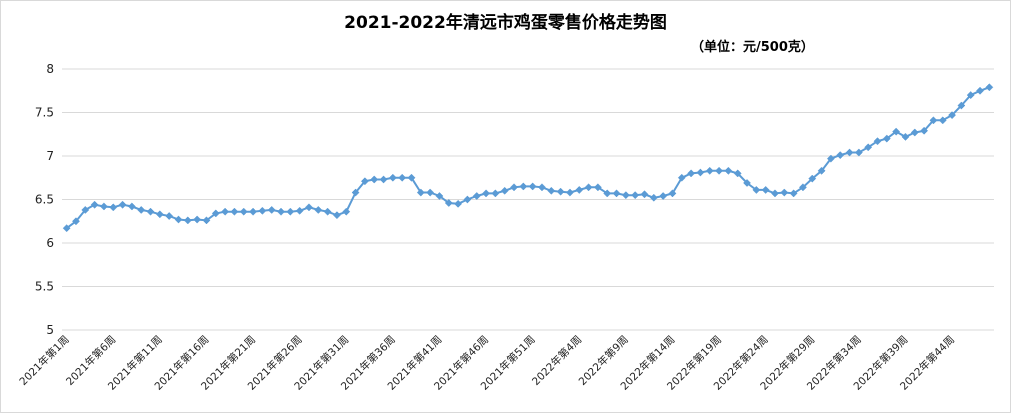 The width and height of the screenshot is (1011, 413). What do you see at coordinates (44, 287) in the screenshot?
I see `y-tick-label: 5.5` at bounding box center [44, 287].